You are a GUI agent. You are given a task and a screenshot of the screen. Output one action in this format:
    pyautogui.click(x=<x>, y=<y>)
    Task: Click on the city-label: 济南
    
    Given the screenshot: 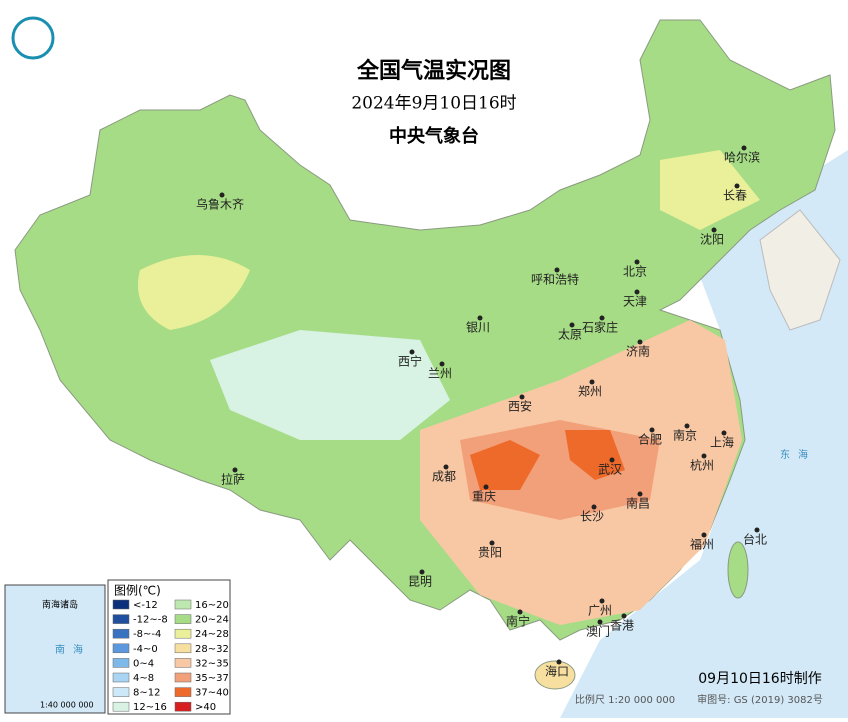 What is the action you would take?
    pyautogui.click(x=638, y=351)
    